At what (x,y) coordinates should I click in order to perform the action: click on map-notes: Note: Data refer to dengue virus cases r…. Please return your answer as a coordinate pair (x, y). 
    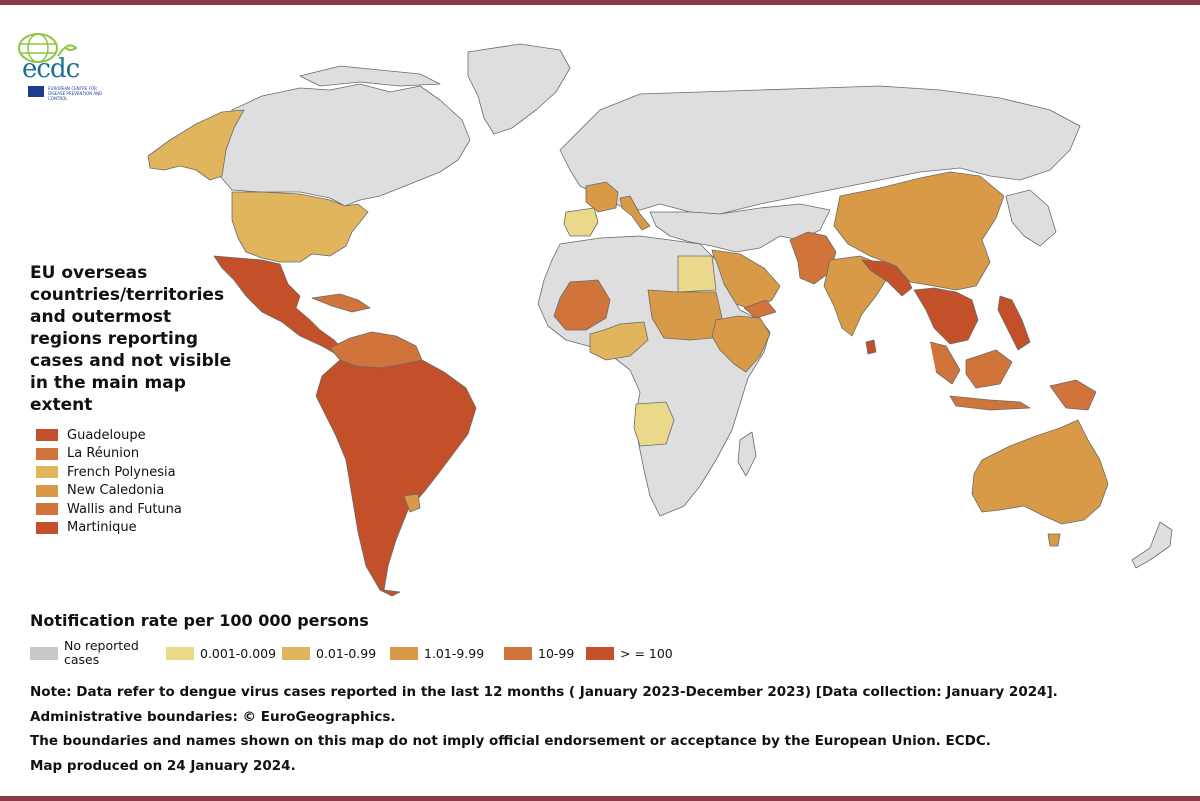
    Looking at the image, I should click on (605, 729).